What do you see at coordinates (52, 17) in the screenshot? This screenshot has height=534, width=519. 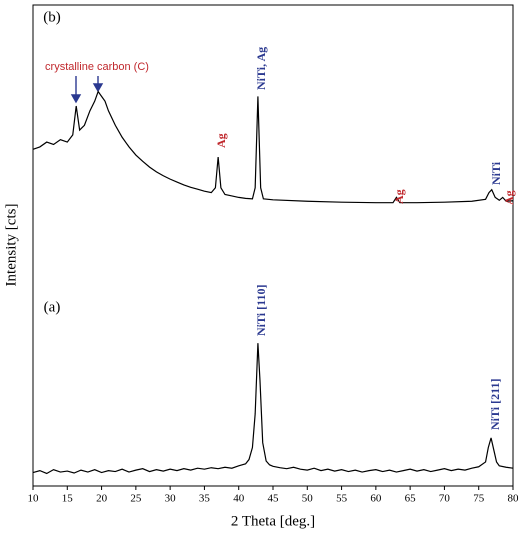 I see `series-label: (b)` at bounding box center [52, 17].